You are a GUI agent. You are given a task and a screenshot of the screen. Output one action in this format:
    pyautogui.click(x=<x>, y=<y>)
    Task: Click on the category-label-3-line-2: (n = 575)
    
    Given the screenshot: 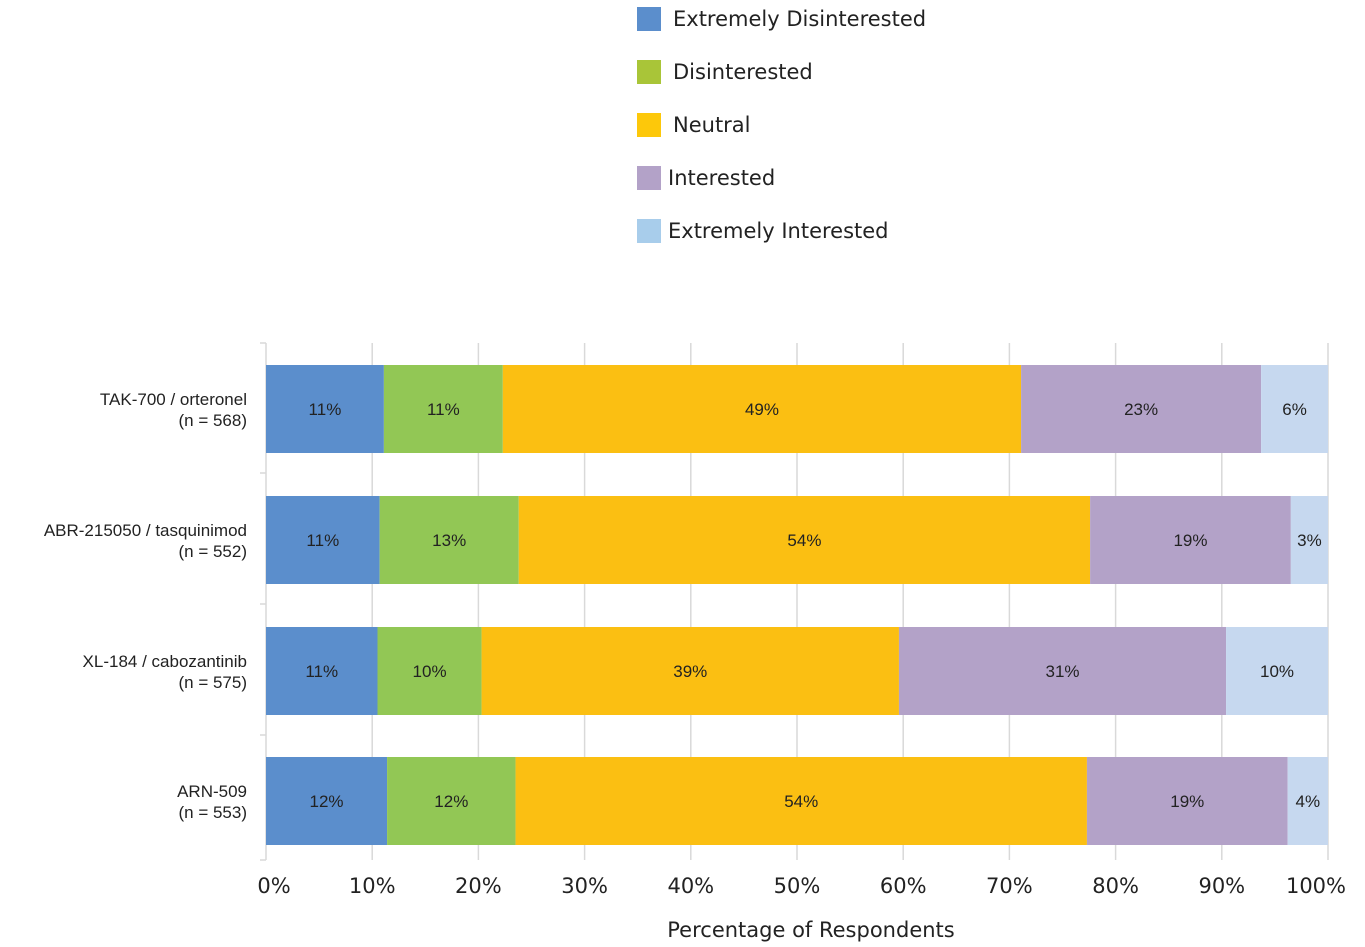 What is the action you would take?
    pyautogui.click(x=212, y=682)
    